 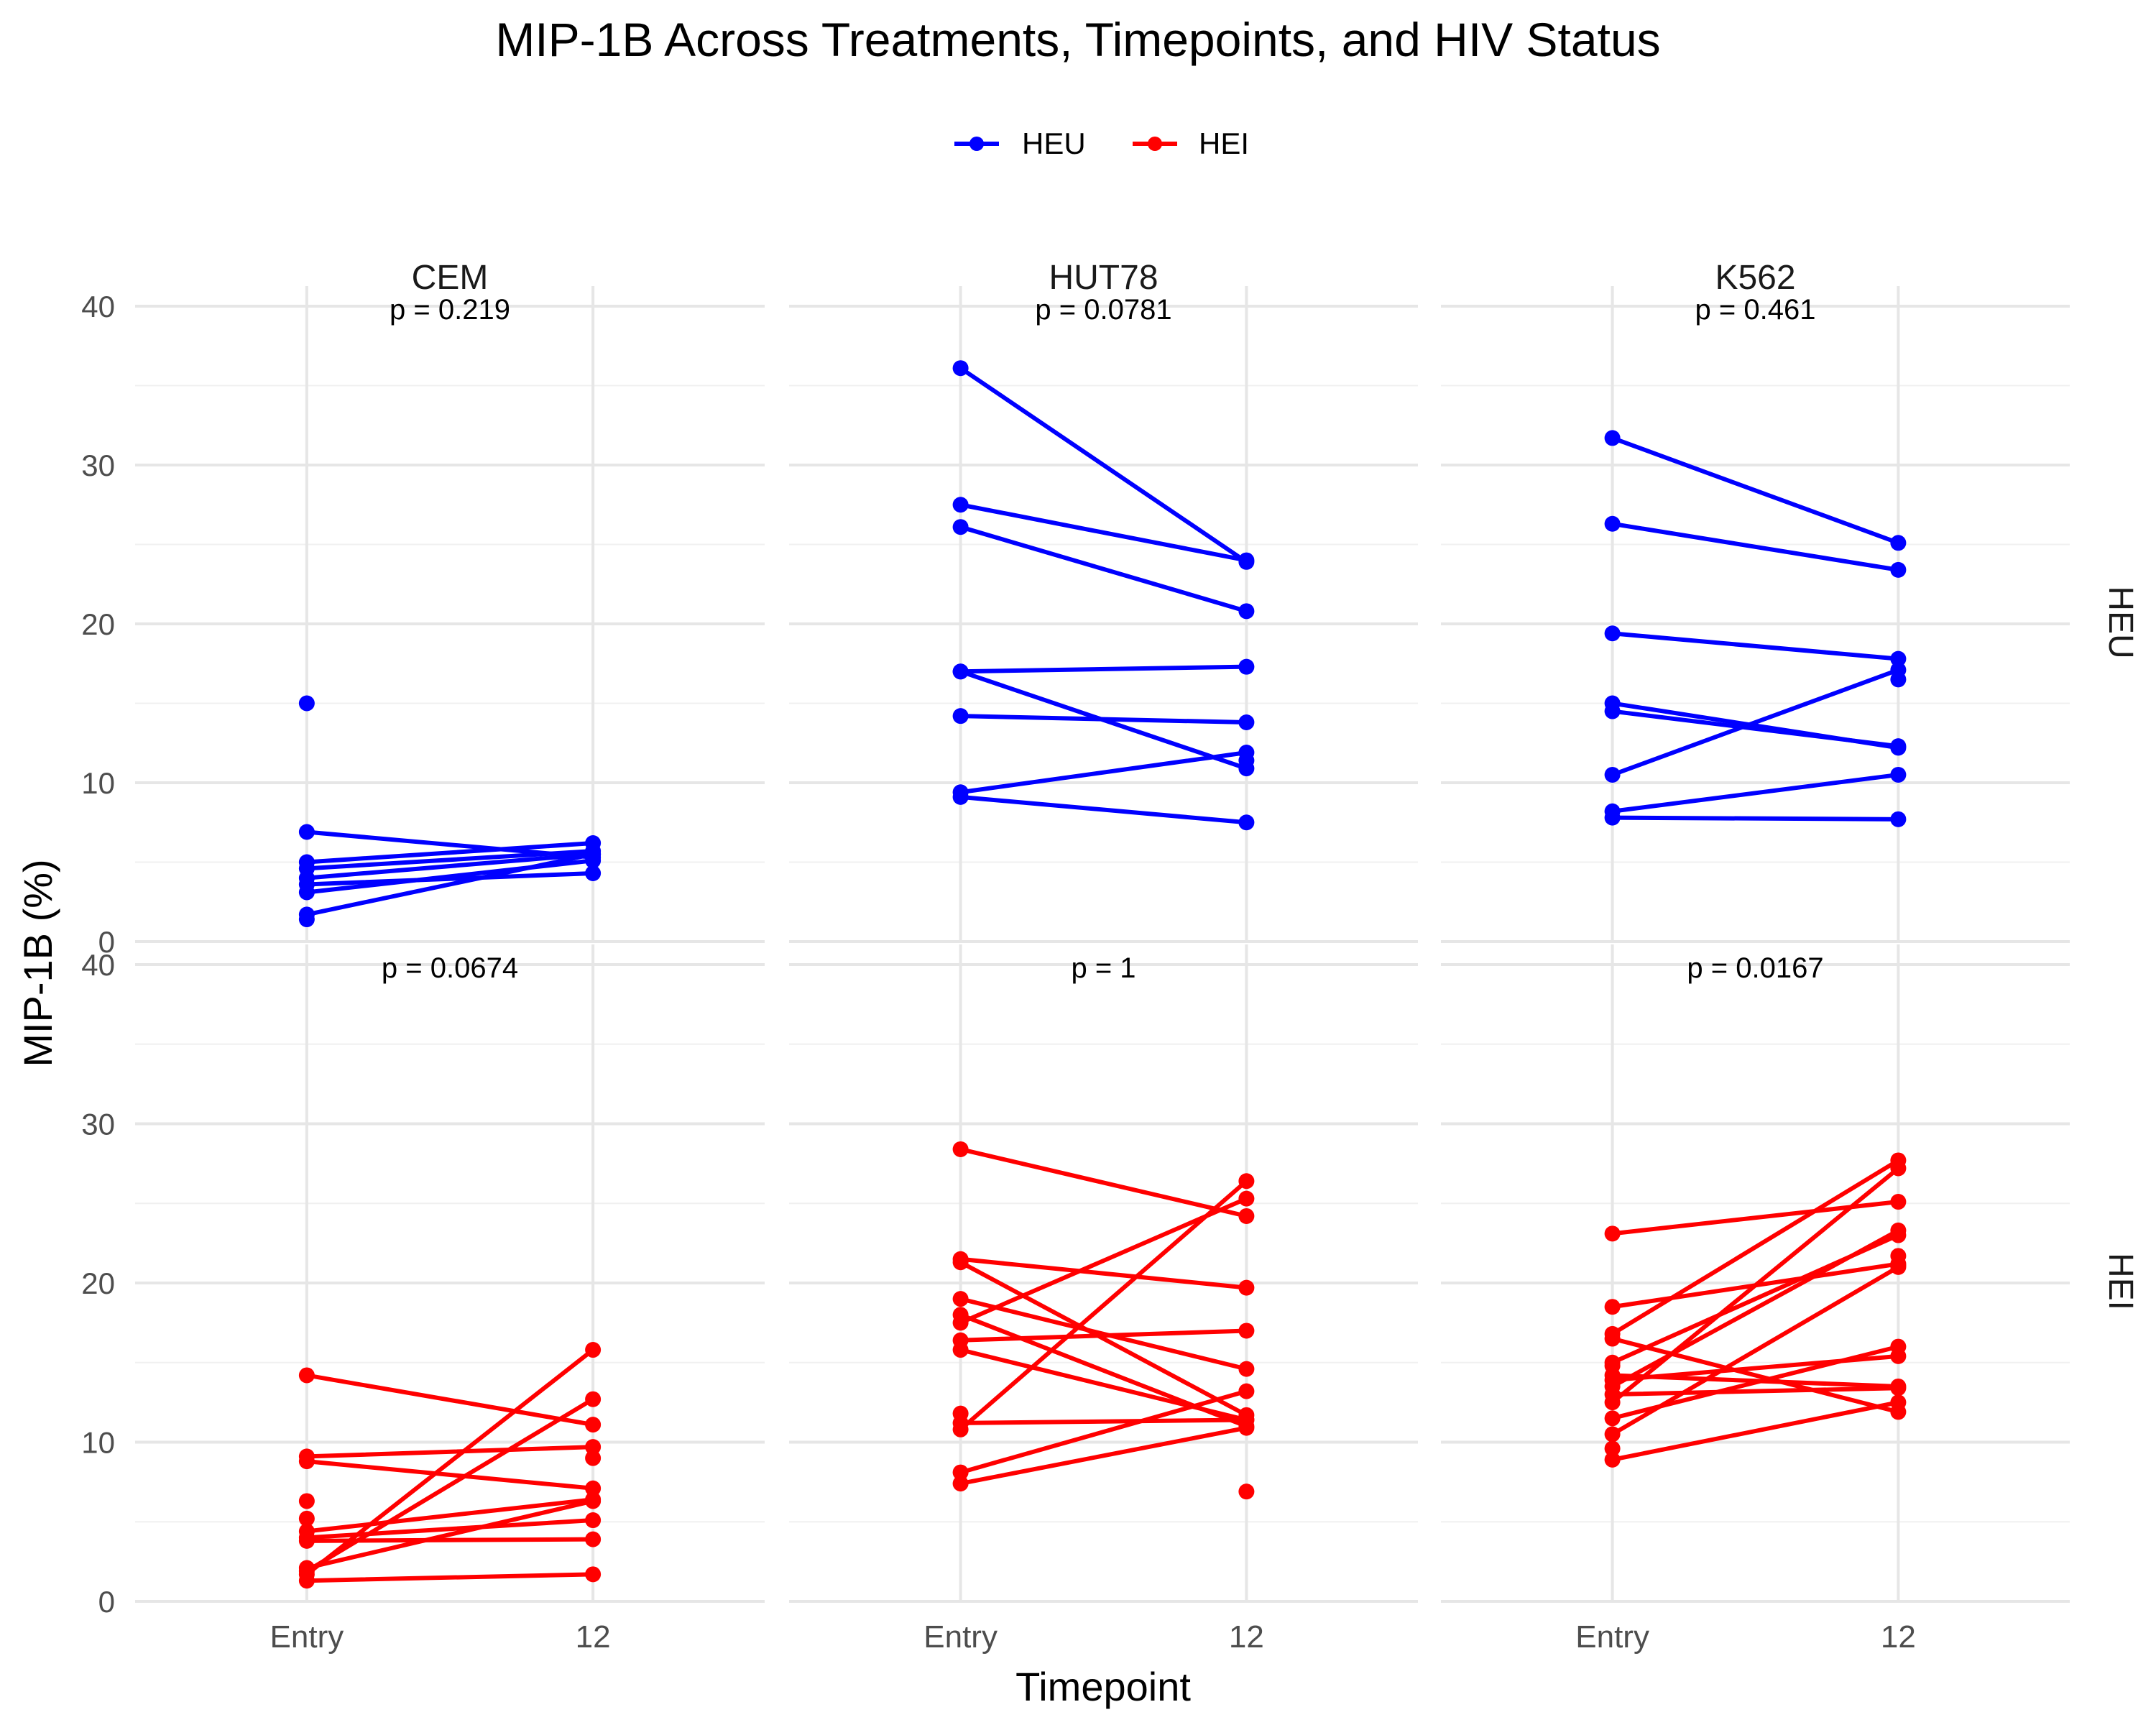 What do you see at coordinates (961, 1637) in the screenshot?
I see `x-tick-label: Entry` at bounding box center [961, 1637].